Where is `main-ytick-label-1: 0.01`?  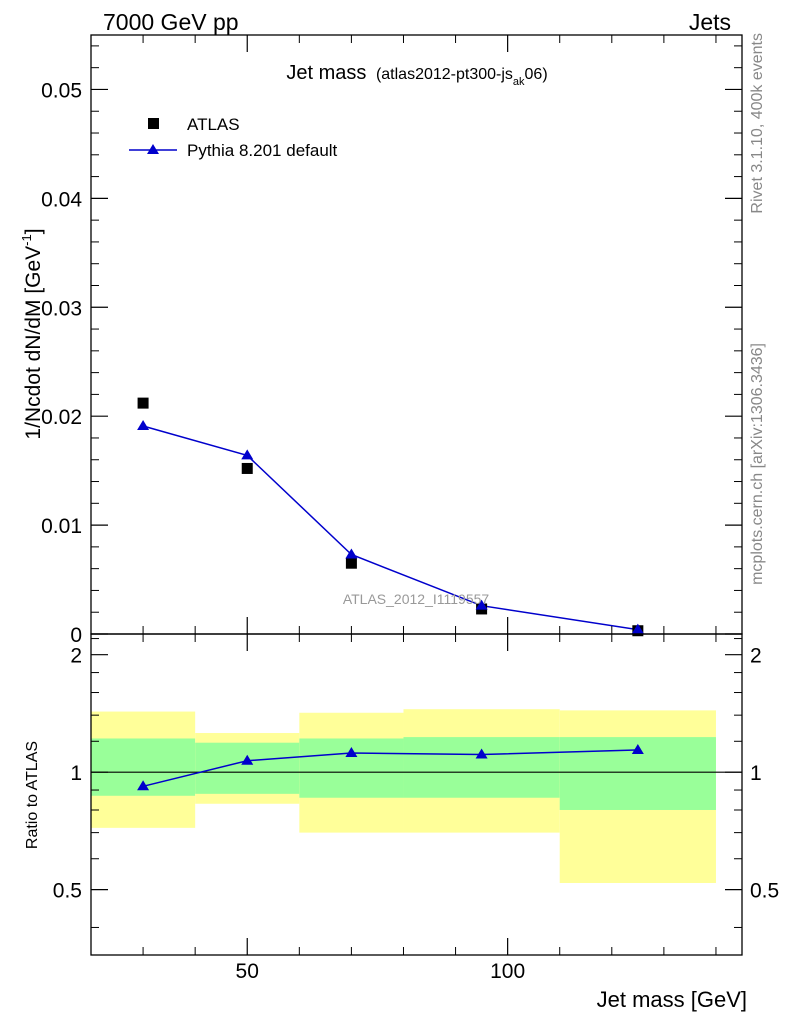 main-ytick-label-1: 0.01 is located at coordinates (61, 526).